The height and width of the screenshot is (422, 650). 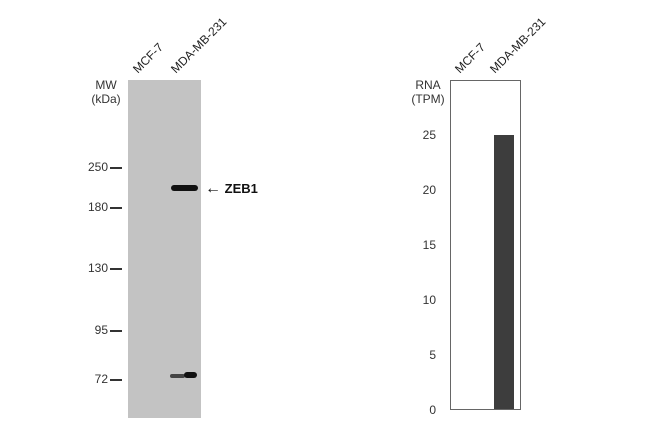 I want to click on rna-axis-title-line1: RNA, so click(x=428, y=85).